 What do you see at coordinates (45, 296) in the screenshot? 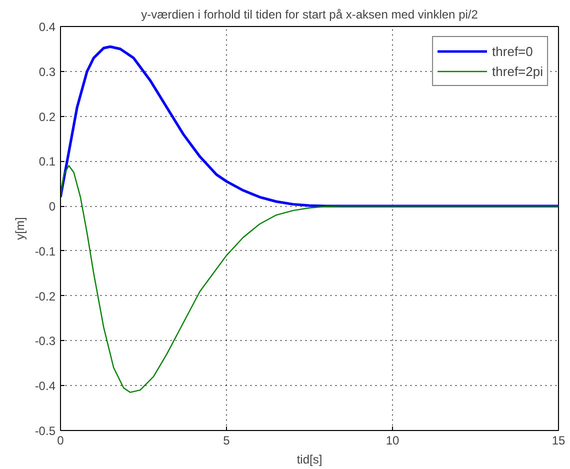
I see `y-tick-label: -0.2` at bounding box center [45, 296].